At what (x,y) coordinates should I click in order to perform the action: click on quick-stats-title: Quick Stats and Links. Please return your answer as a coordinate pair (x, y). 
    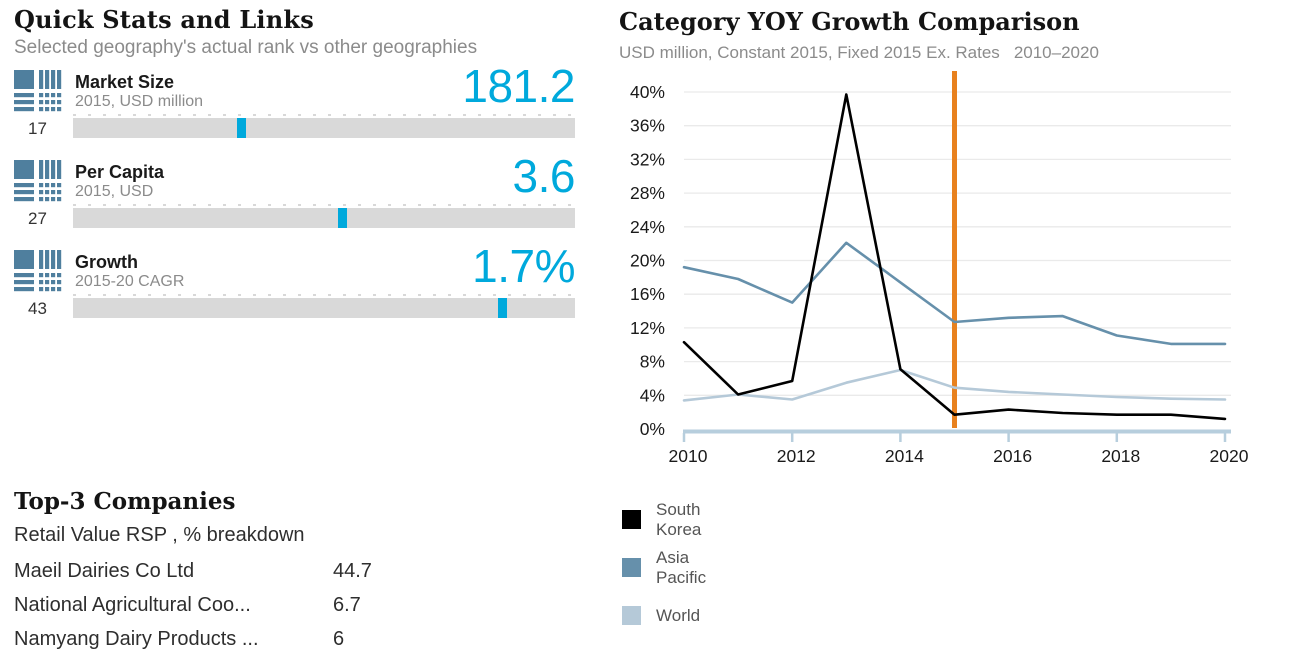
    Looking at the image, I should click on (164, 19).